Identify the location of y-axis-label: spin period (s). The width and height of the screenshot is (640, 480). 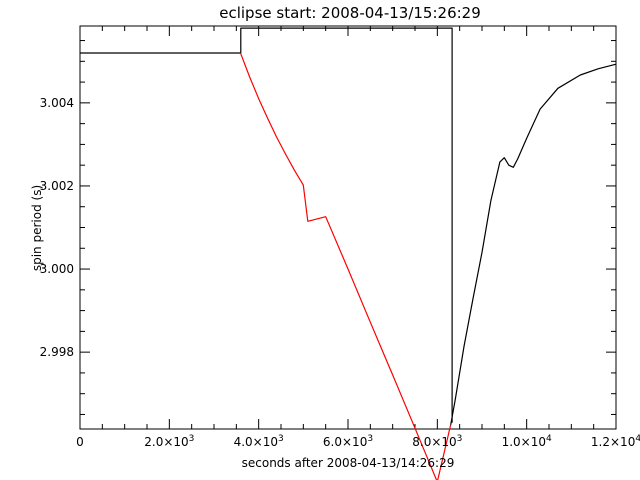
(37, 228).